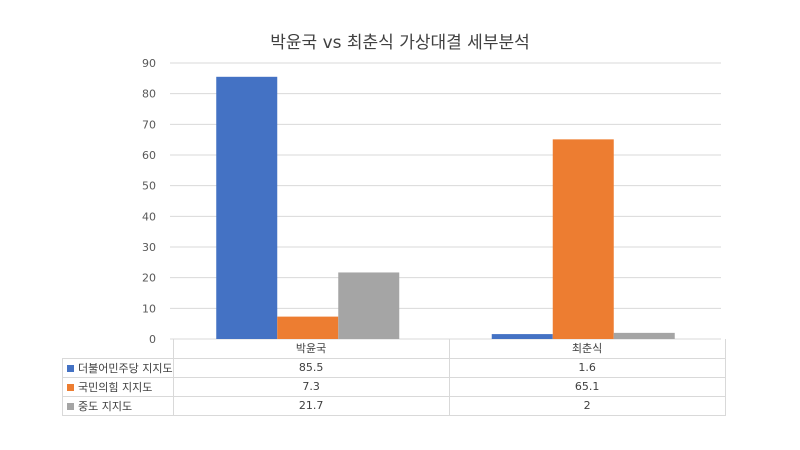  What do you see at coordinates (149, 216) in the screenshot?
I see `y-tick-label: 40` at bounding box center [149, 216].